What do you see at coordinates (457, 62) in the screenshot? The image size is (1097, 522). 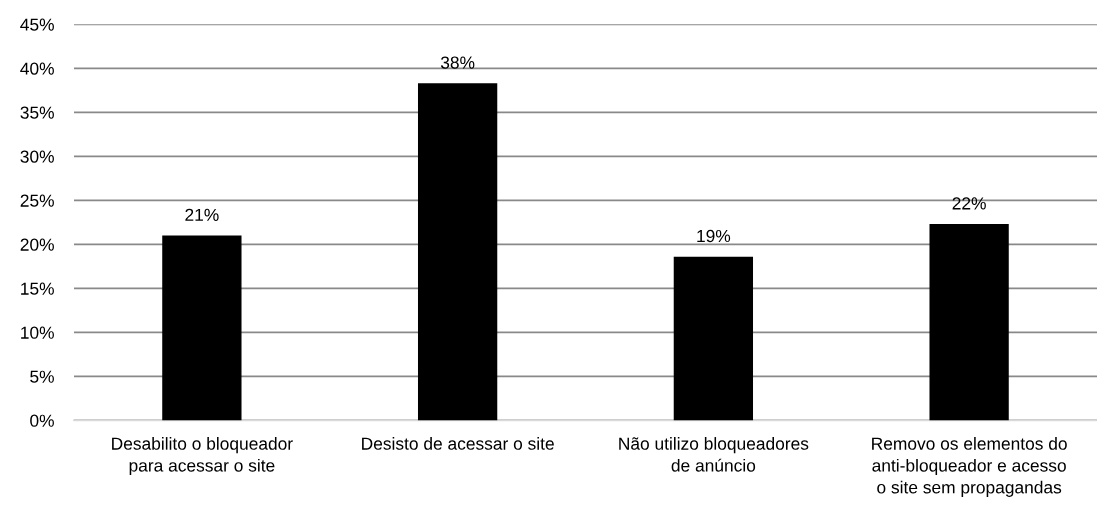 I see `data-label: 38%` at bounding box center [457, 62].